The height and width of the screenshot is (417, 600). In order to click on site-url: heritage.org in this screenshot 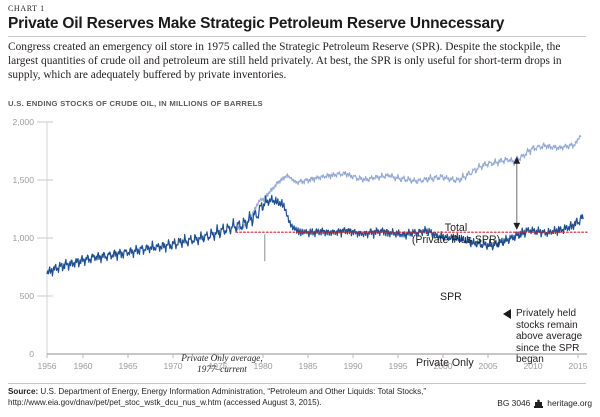, I will do `click(569, 403)`.